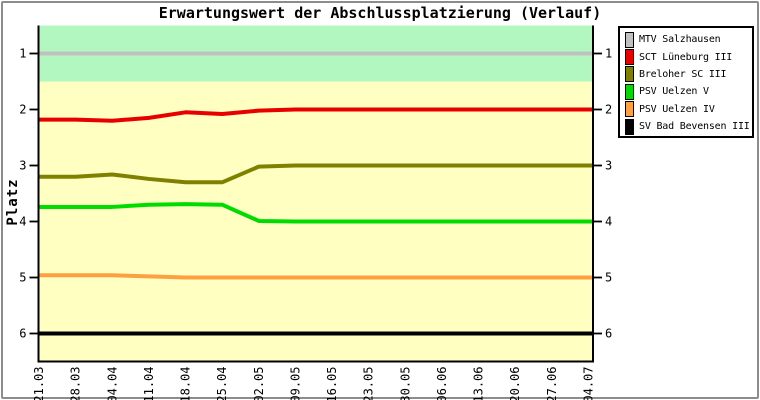  I want to click on y-tick-label-left: 3, so click(22, 166).